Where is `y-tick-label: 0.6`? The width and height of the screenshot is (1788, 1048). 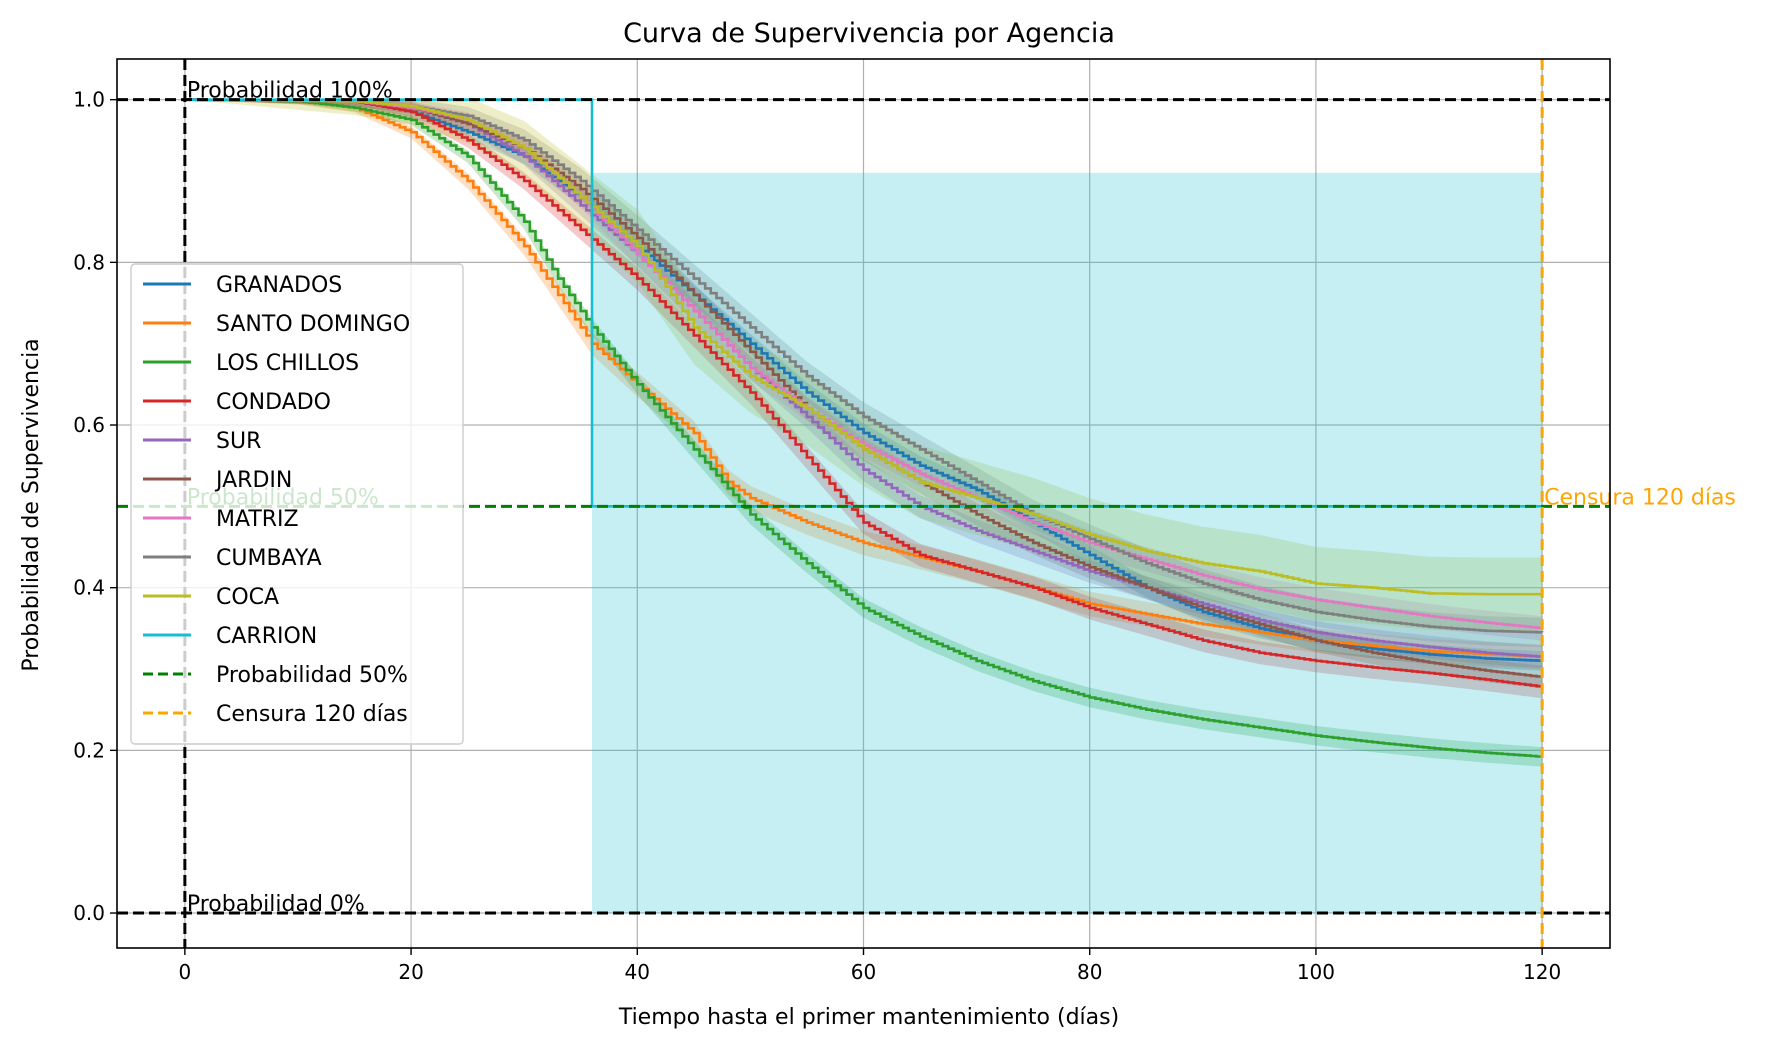 y-tick-label: 0.6 is located at coordinates (89, 425).